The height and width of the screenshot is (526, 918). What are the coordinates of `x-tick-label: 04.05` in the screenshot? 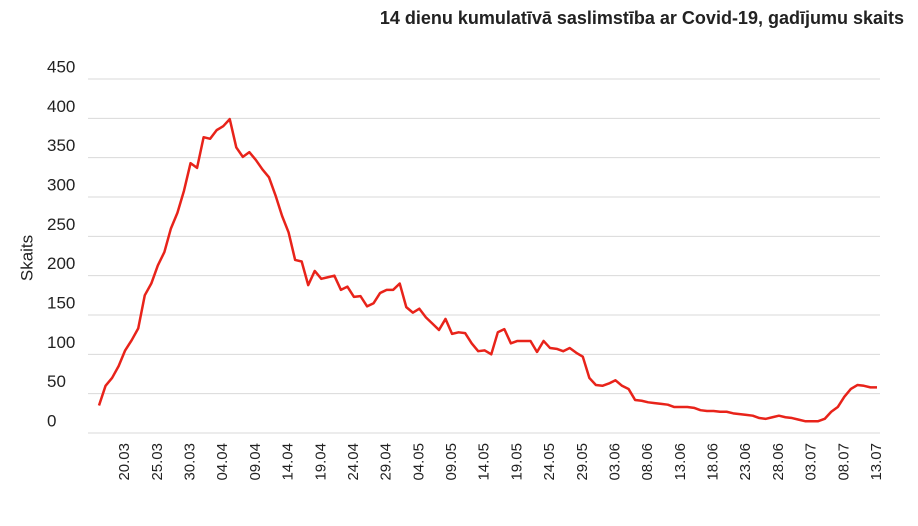 It's located at (418, 462).